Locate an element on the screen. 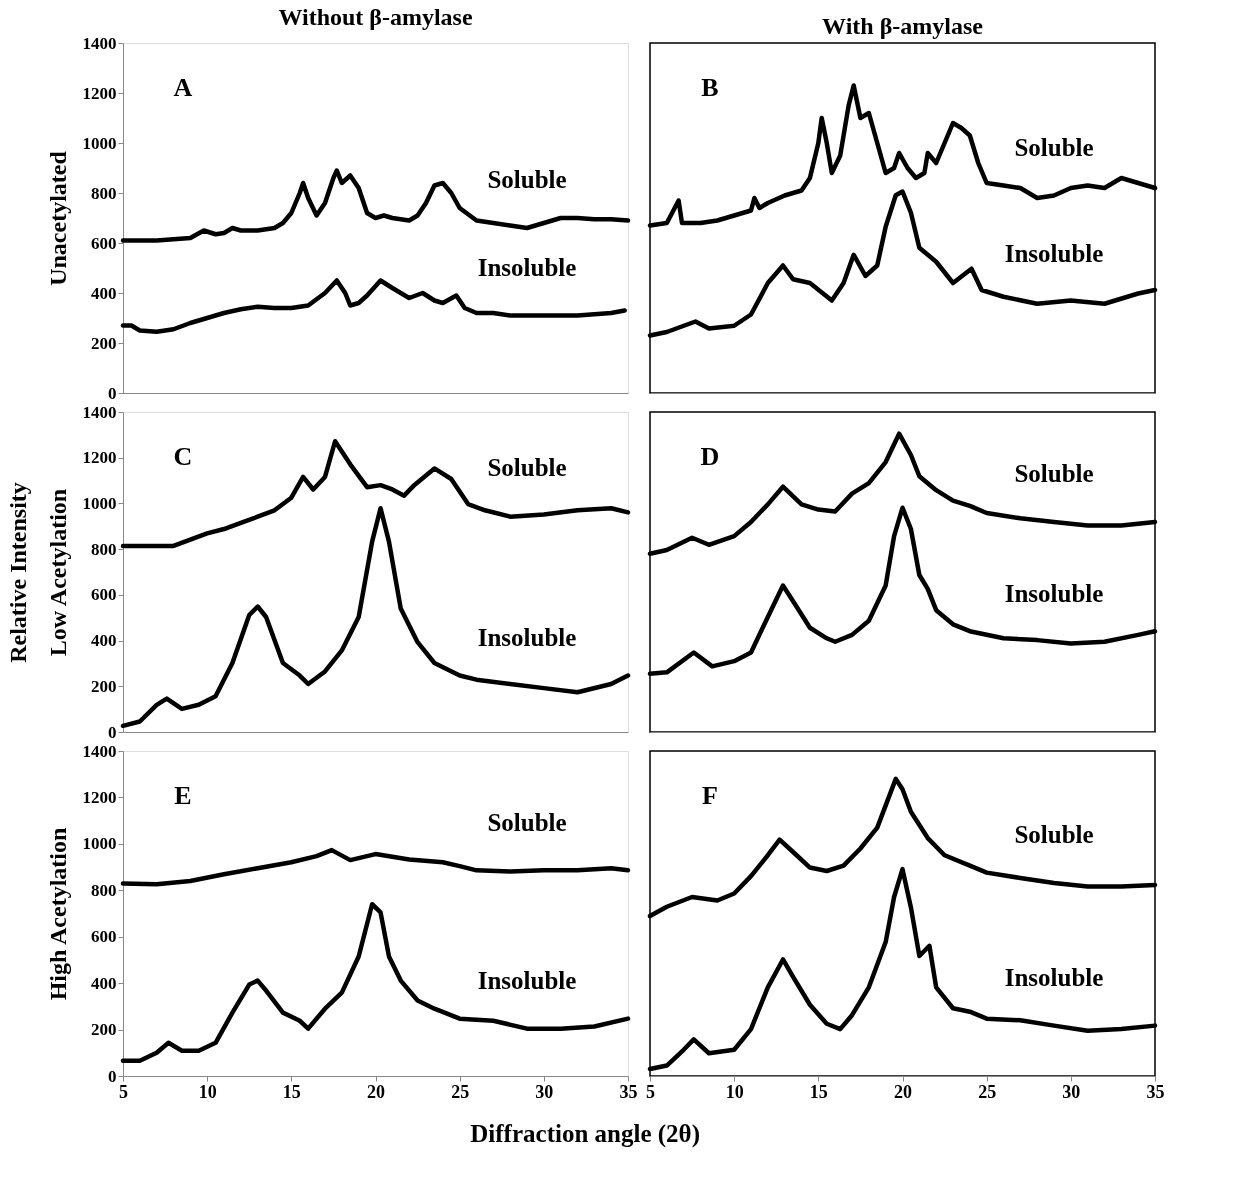  y-axis-title: Relative Intensity Low Acetylation is located at coordinates (37, 572).